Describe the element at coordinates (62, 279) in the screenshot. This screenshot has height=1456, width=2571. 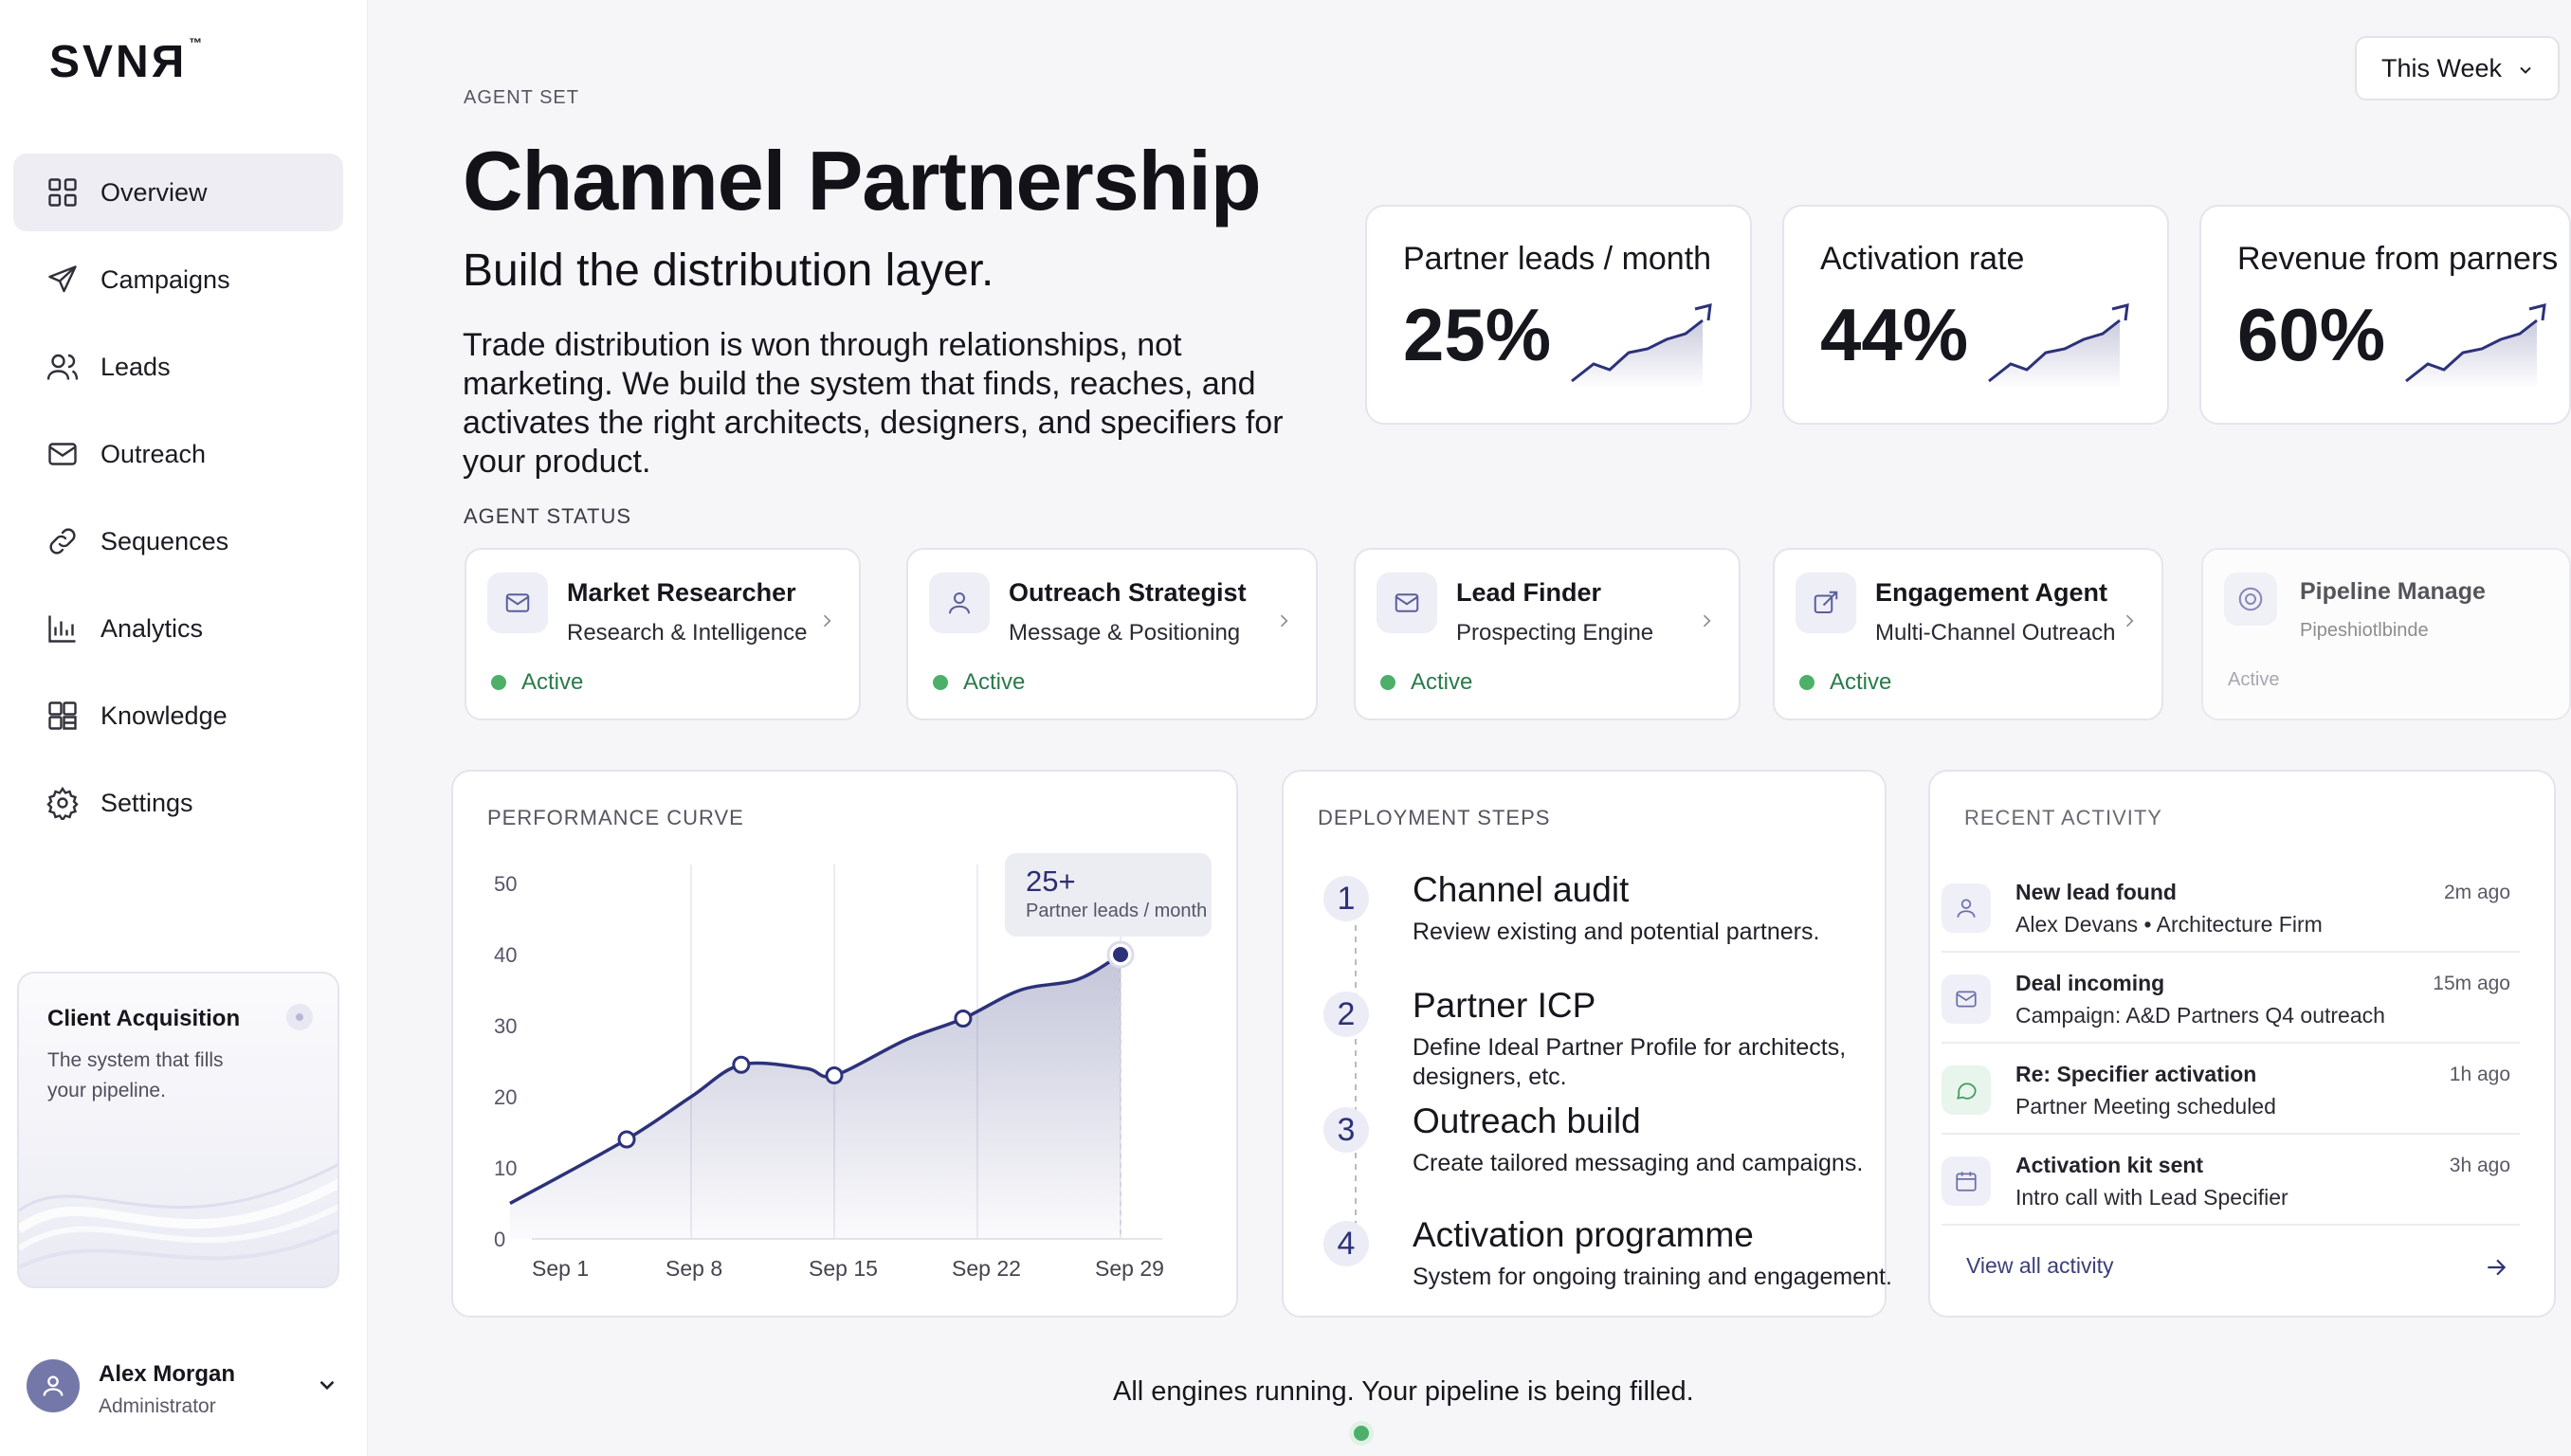
I see `send-icon` at that location.